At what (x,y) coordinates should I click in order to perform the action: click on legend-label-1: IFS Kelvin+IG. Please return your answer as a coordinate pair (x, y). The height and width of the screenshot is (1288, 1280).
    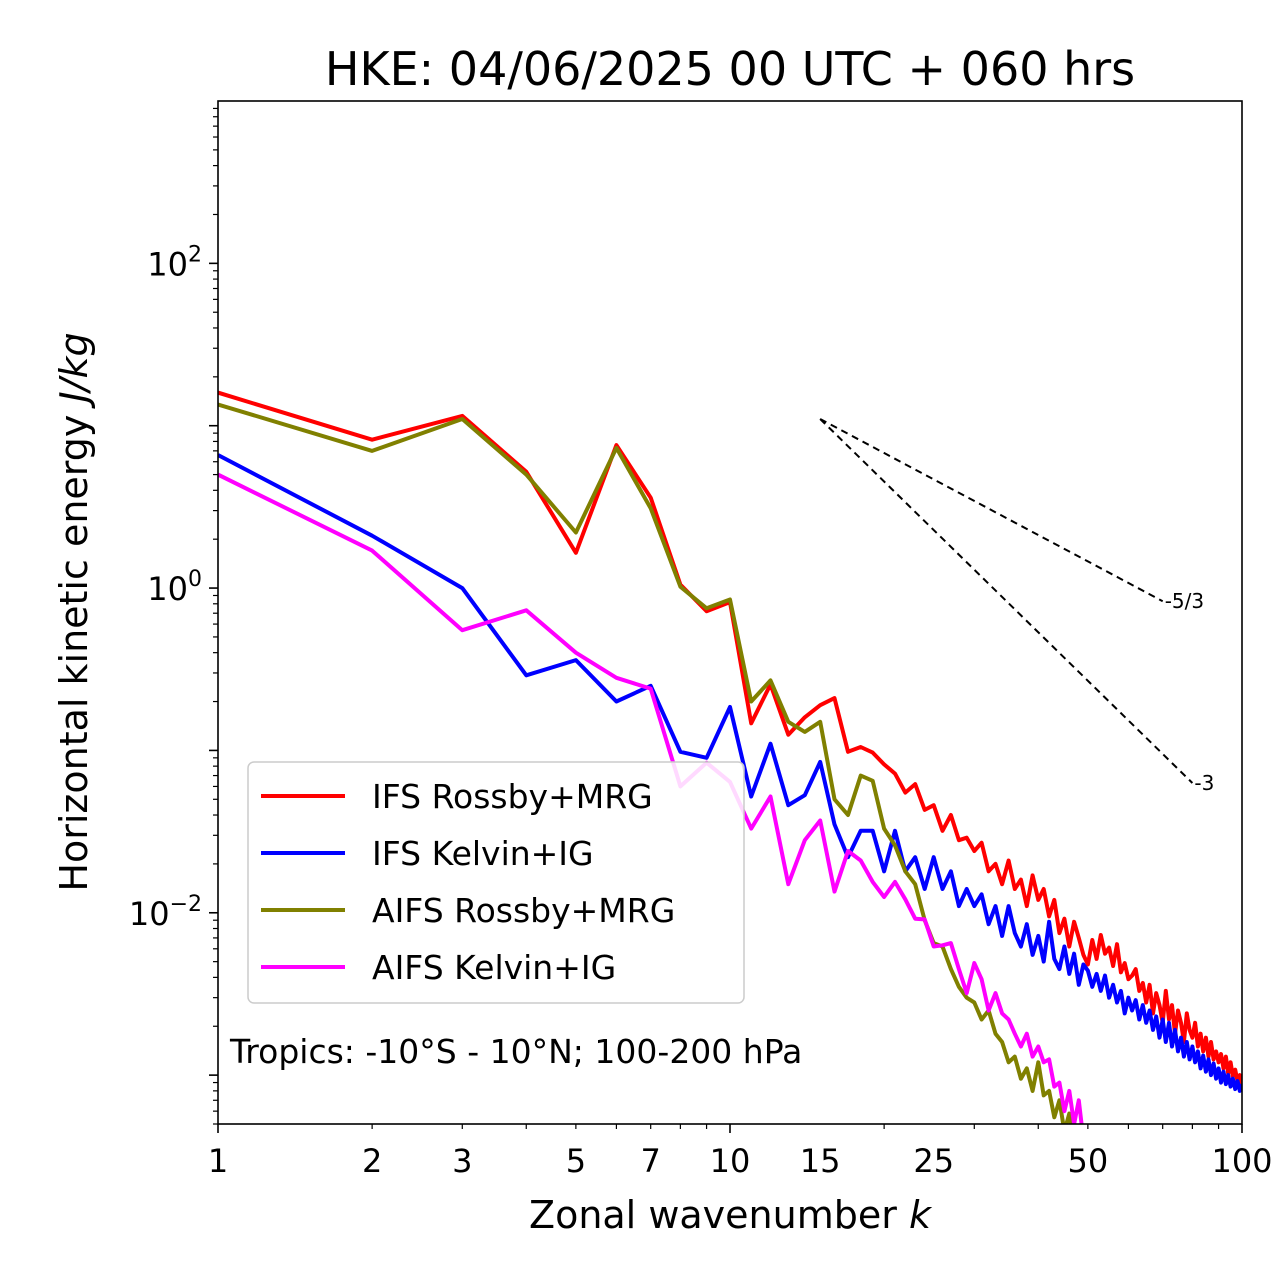
    Looking at the image, I should click on (483, 853).